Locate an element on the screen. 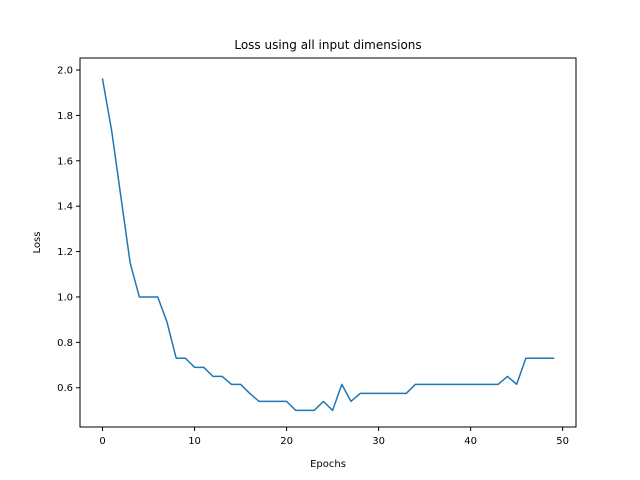 The image size is (640, 480). x-axis: 0 10 20 30 40 50 is located at coordinates (334, 437).